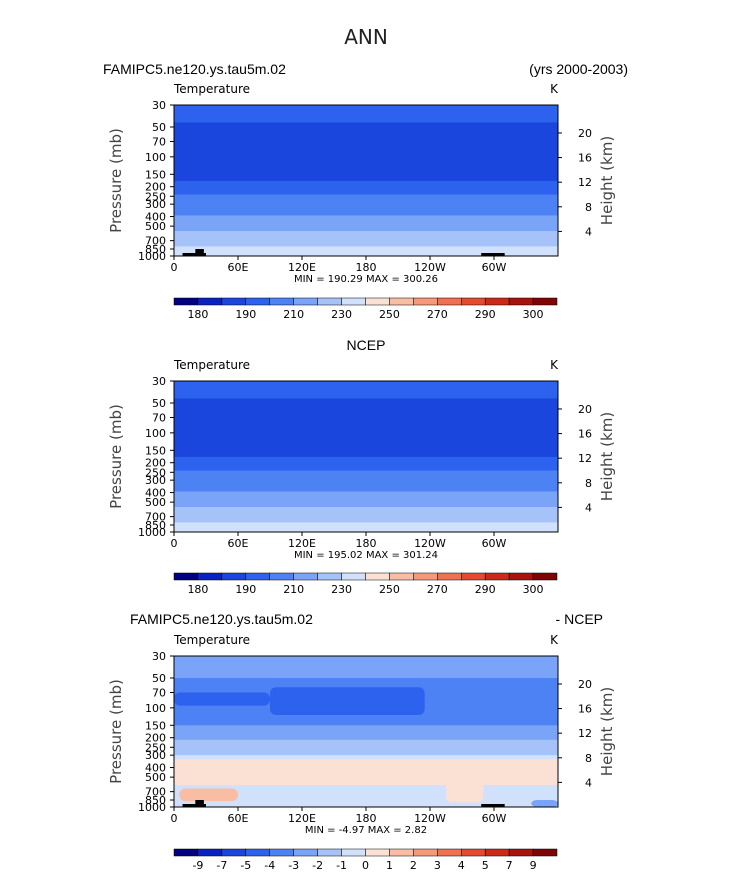 The width and height of the screenshot is (733, 888). Describe the element at coordinates (155, 187) in the screenshot. I see `y-tick-label: 200` at that location.